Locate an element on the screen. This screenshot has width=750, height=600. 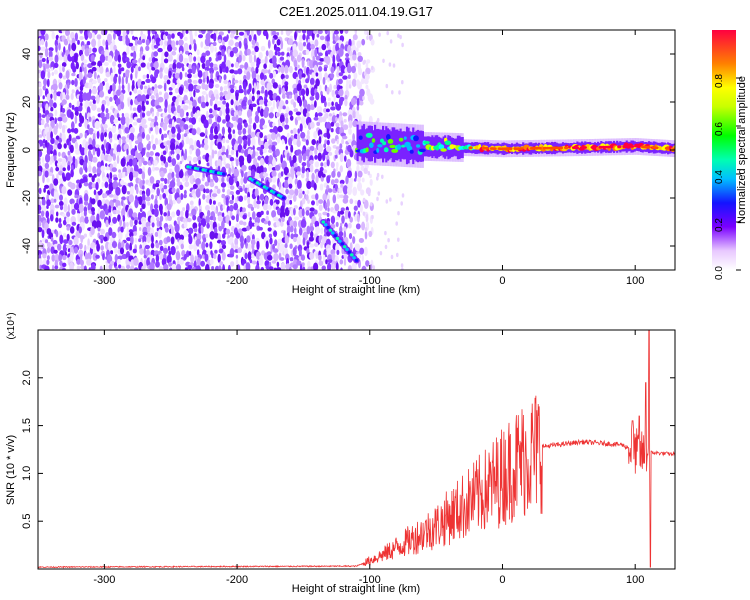
x-tick-label: -100 is located at coordinates (370, 281).